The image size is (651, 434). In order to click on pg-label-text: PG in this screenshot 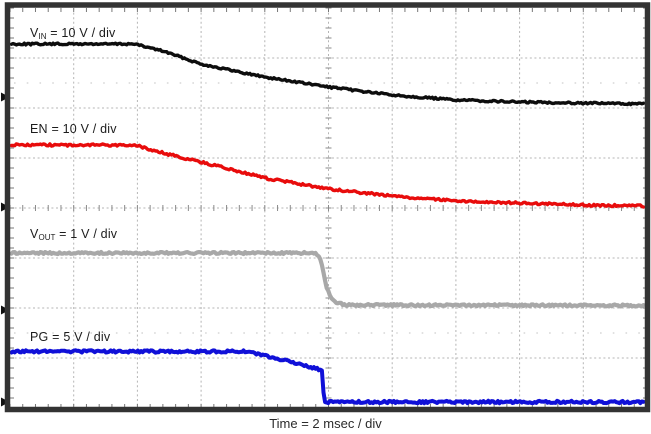, I will do `click(39, 337)`.